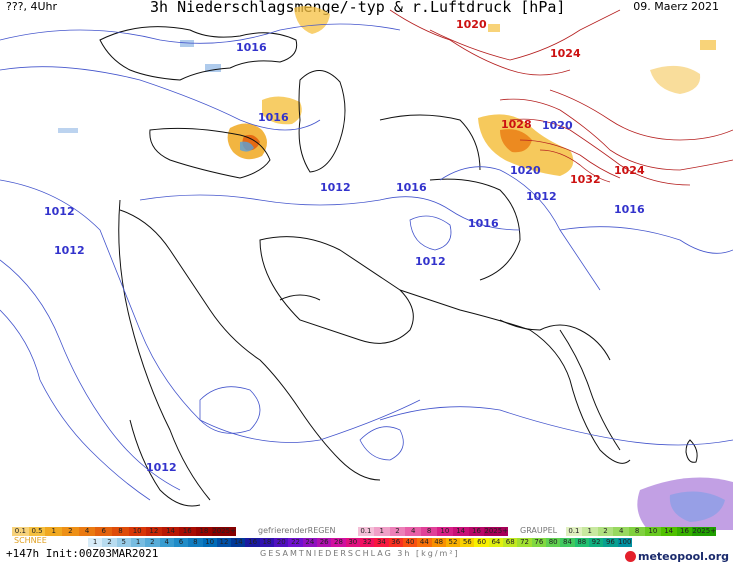  I want to click on legend-swatch: 64, so click(496, 542).